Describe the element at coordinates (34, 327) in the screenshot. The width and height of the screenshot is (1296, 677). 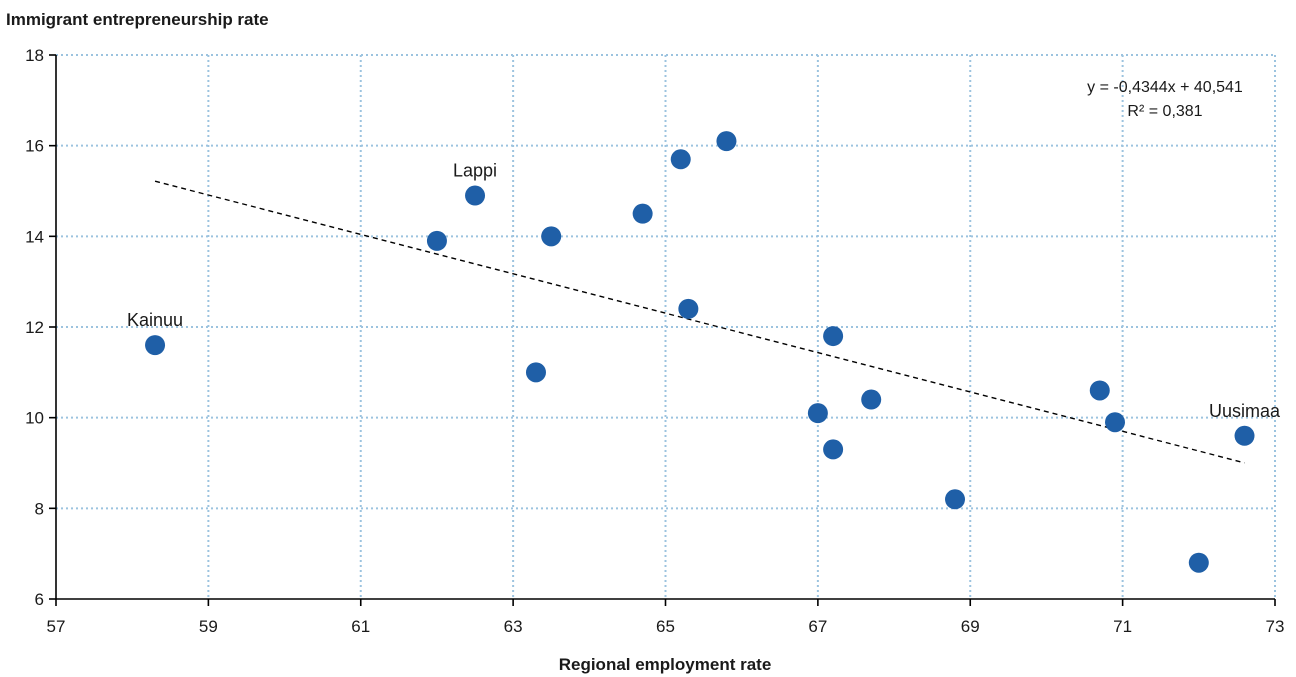
I see `y-tick-label: 12` at that location.